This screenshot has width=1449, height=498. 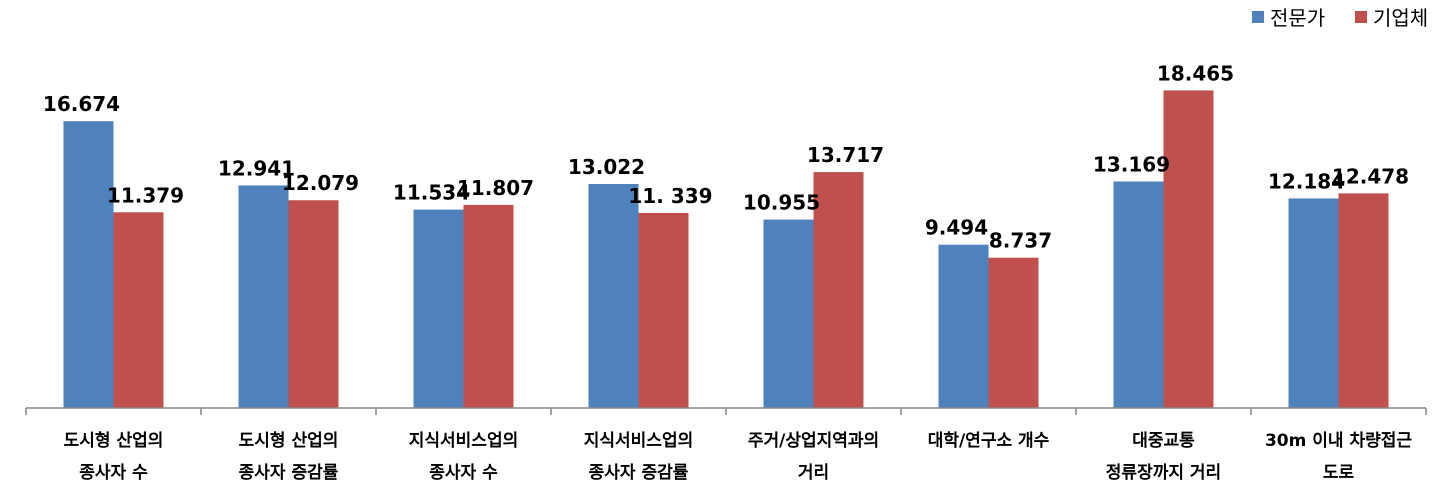 What do you see at coordinates (1340, 18) in the screenshot?
I see `legend: 전문가 기업체` at bounding box center [1340, 18].